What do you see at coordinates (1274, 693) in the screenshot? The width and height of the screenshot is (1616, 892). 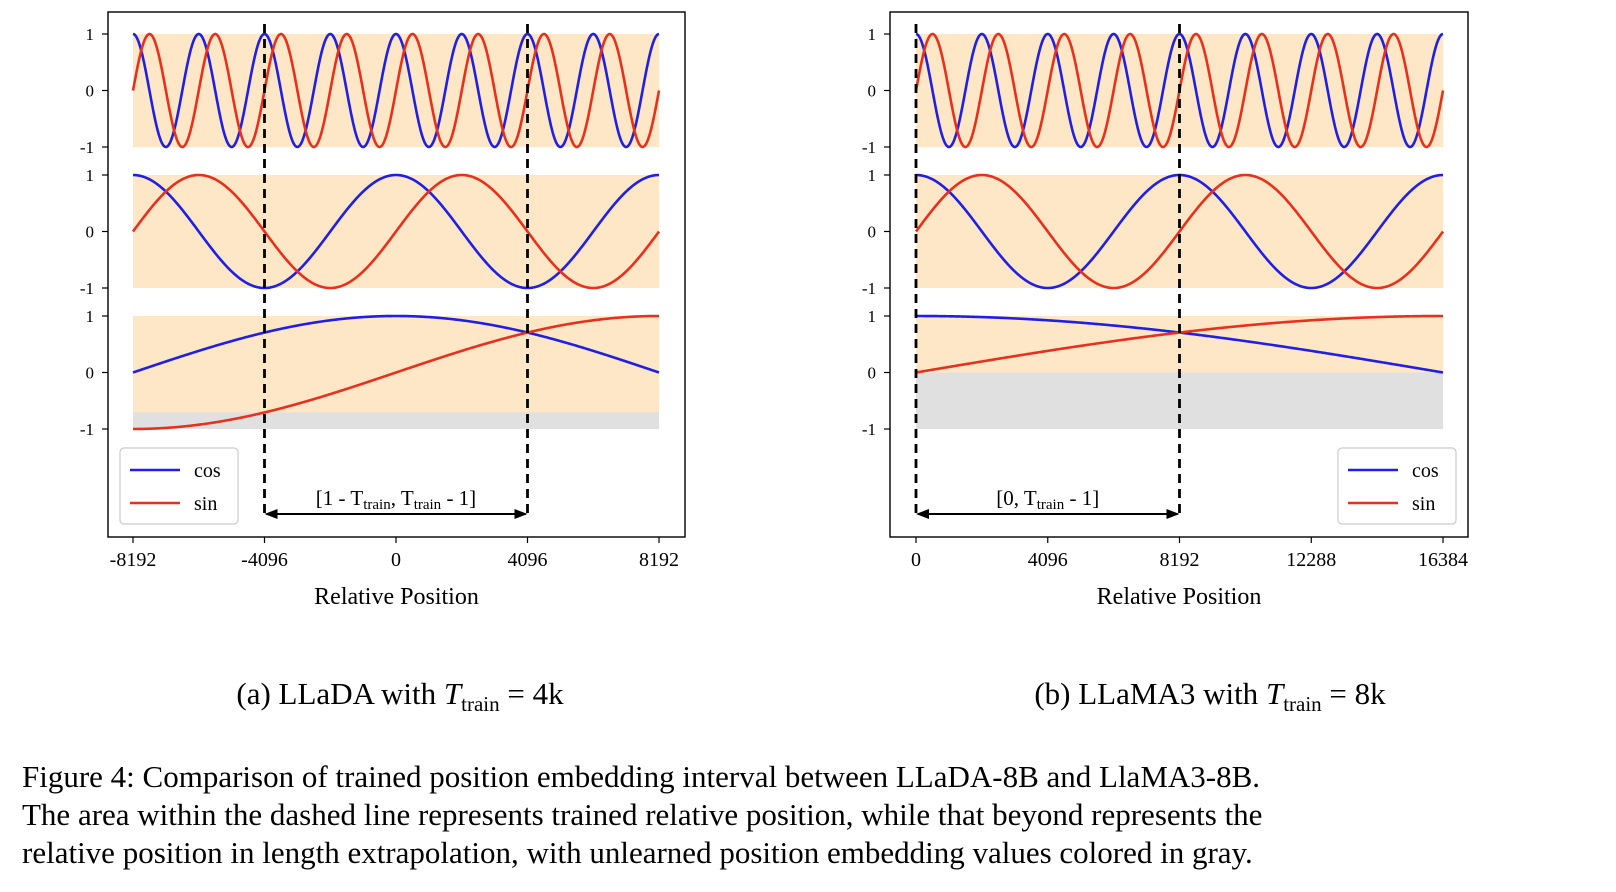 I see `subcaption-b-var: T` at bounding box center [1274, 693].